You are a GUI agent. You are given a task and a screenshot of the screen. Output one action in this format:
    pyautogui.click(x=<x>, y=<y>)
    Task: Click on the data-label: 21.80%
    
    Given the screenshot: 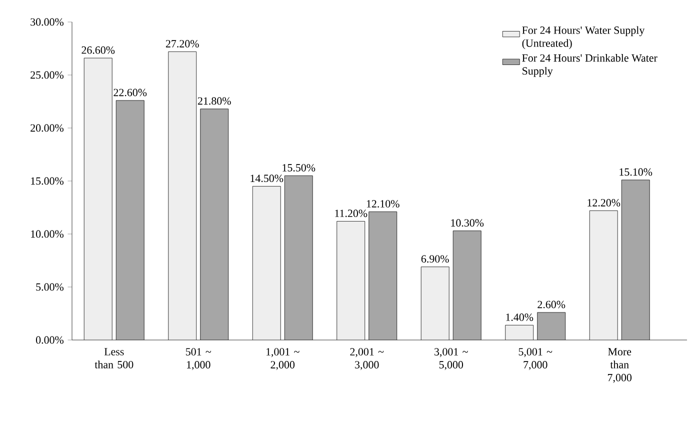 What is the action you would take?
    pyautogui.click(x=214, y=101)
    